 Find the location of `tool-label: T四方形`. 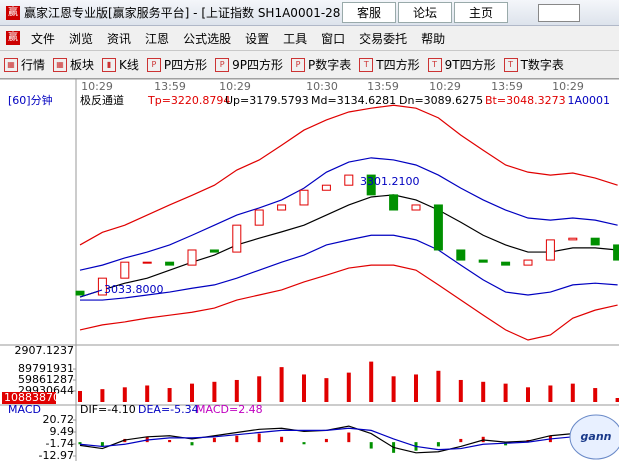

tool-label: T四方形 is located at coordinates (398, 65).